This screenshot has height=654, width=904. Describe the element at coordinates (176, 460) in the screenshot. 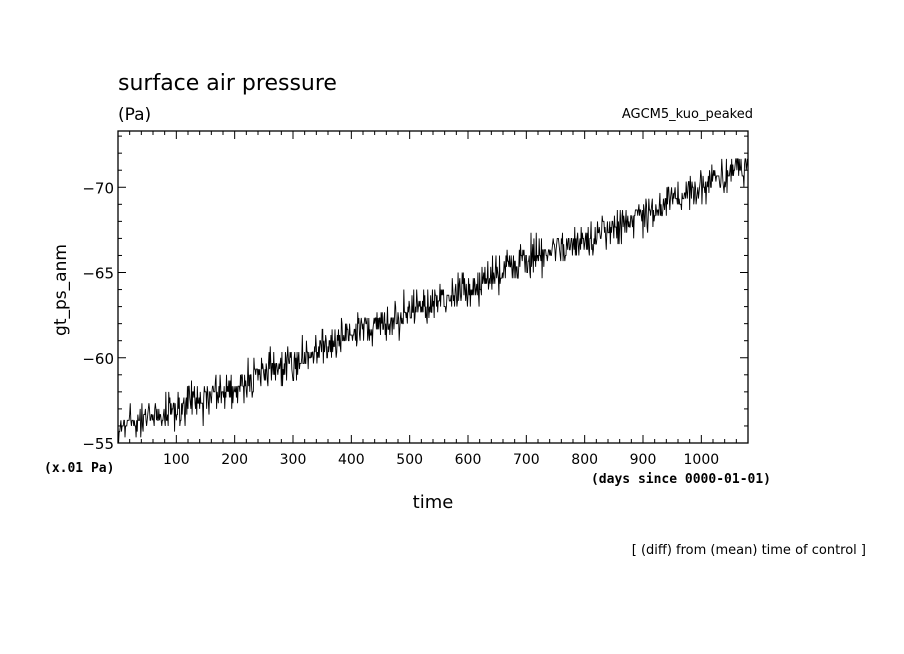

I see `x-tick-label: 100` at that location.